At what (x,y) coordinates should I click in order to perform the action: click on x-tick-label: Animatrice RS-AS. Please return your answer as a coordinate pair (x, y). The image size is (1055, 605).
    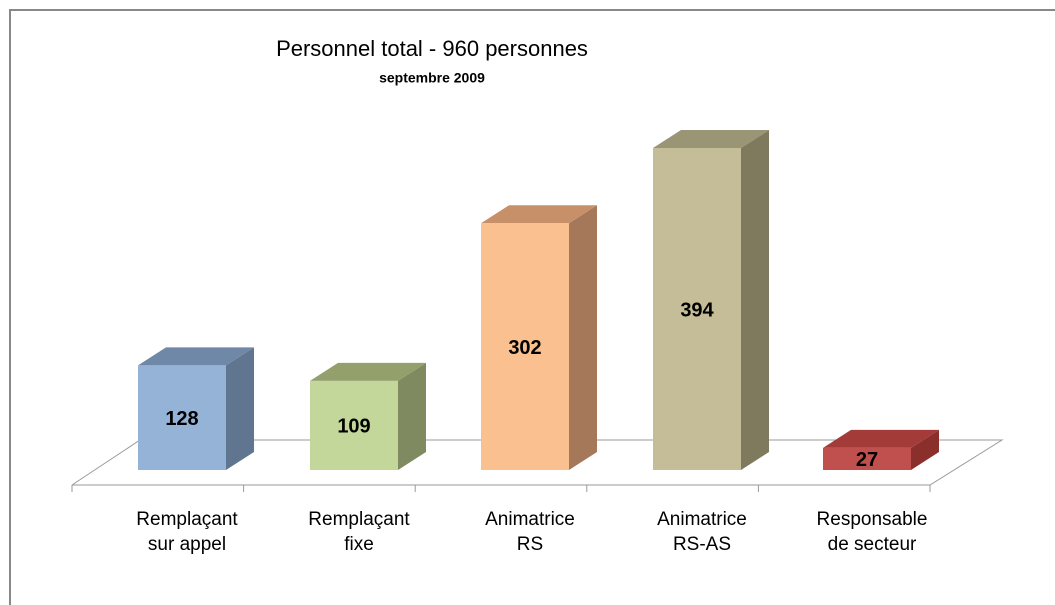
    Looking at the image, I should click on (702, 532).